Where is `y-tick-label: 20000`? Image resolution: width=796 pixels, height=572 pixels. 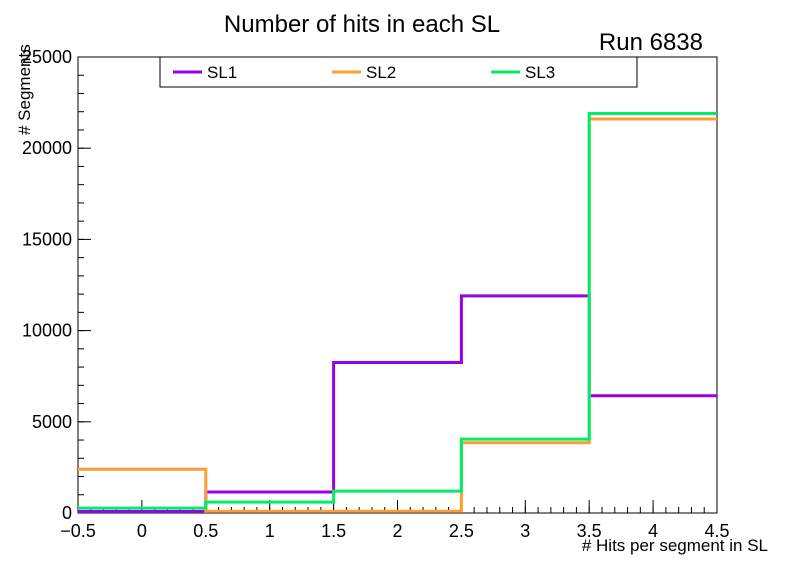
y-tick-label: 20000 is located at coordinates (47, 148).